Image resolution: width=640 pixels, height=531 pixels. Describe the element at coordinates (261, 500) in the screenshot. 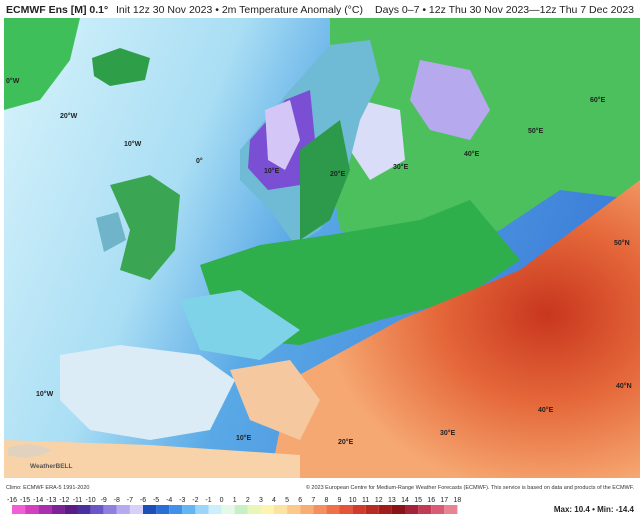

I see `colorbar-label: 3` at that location.